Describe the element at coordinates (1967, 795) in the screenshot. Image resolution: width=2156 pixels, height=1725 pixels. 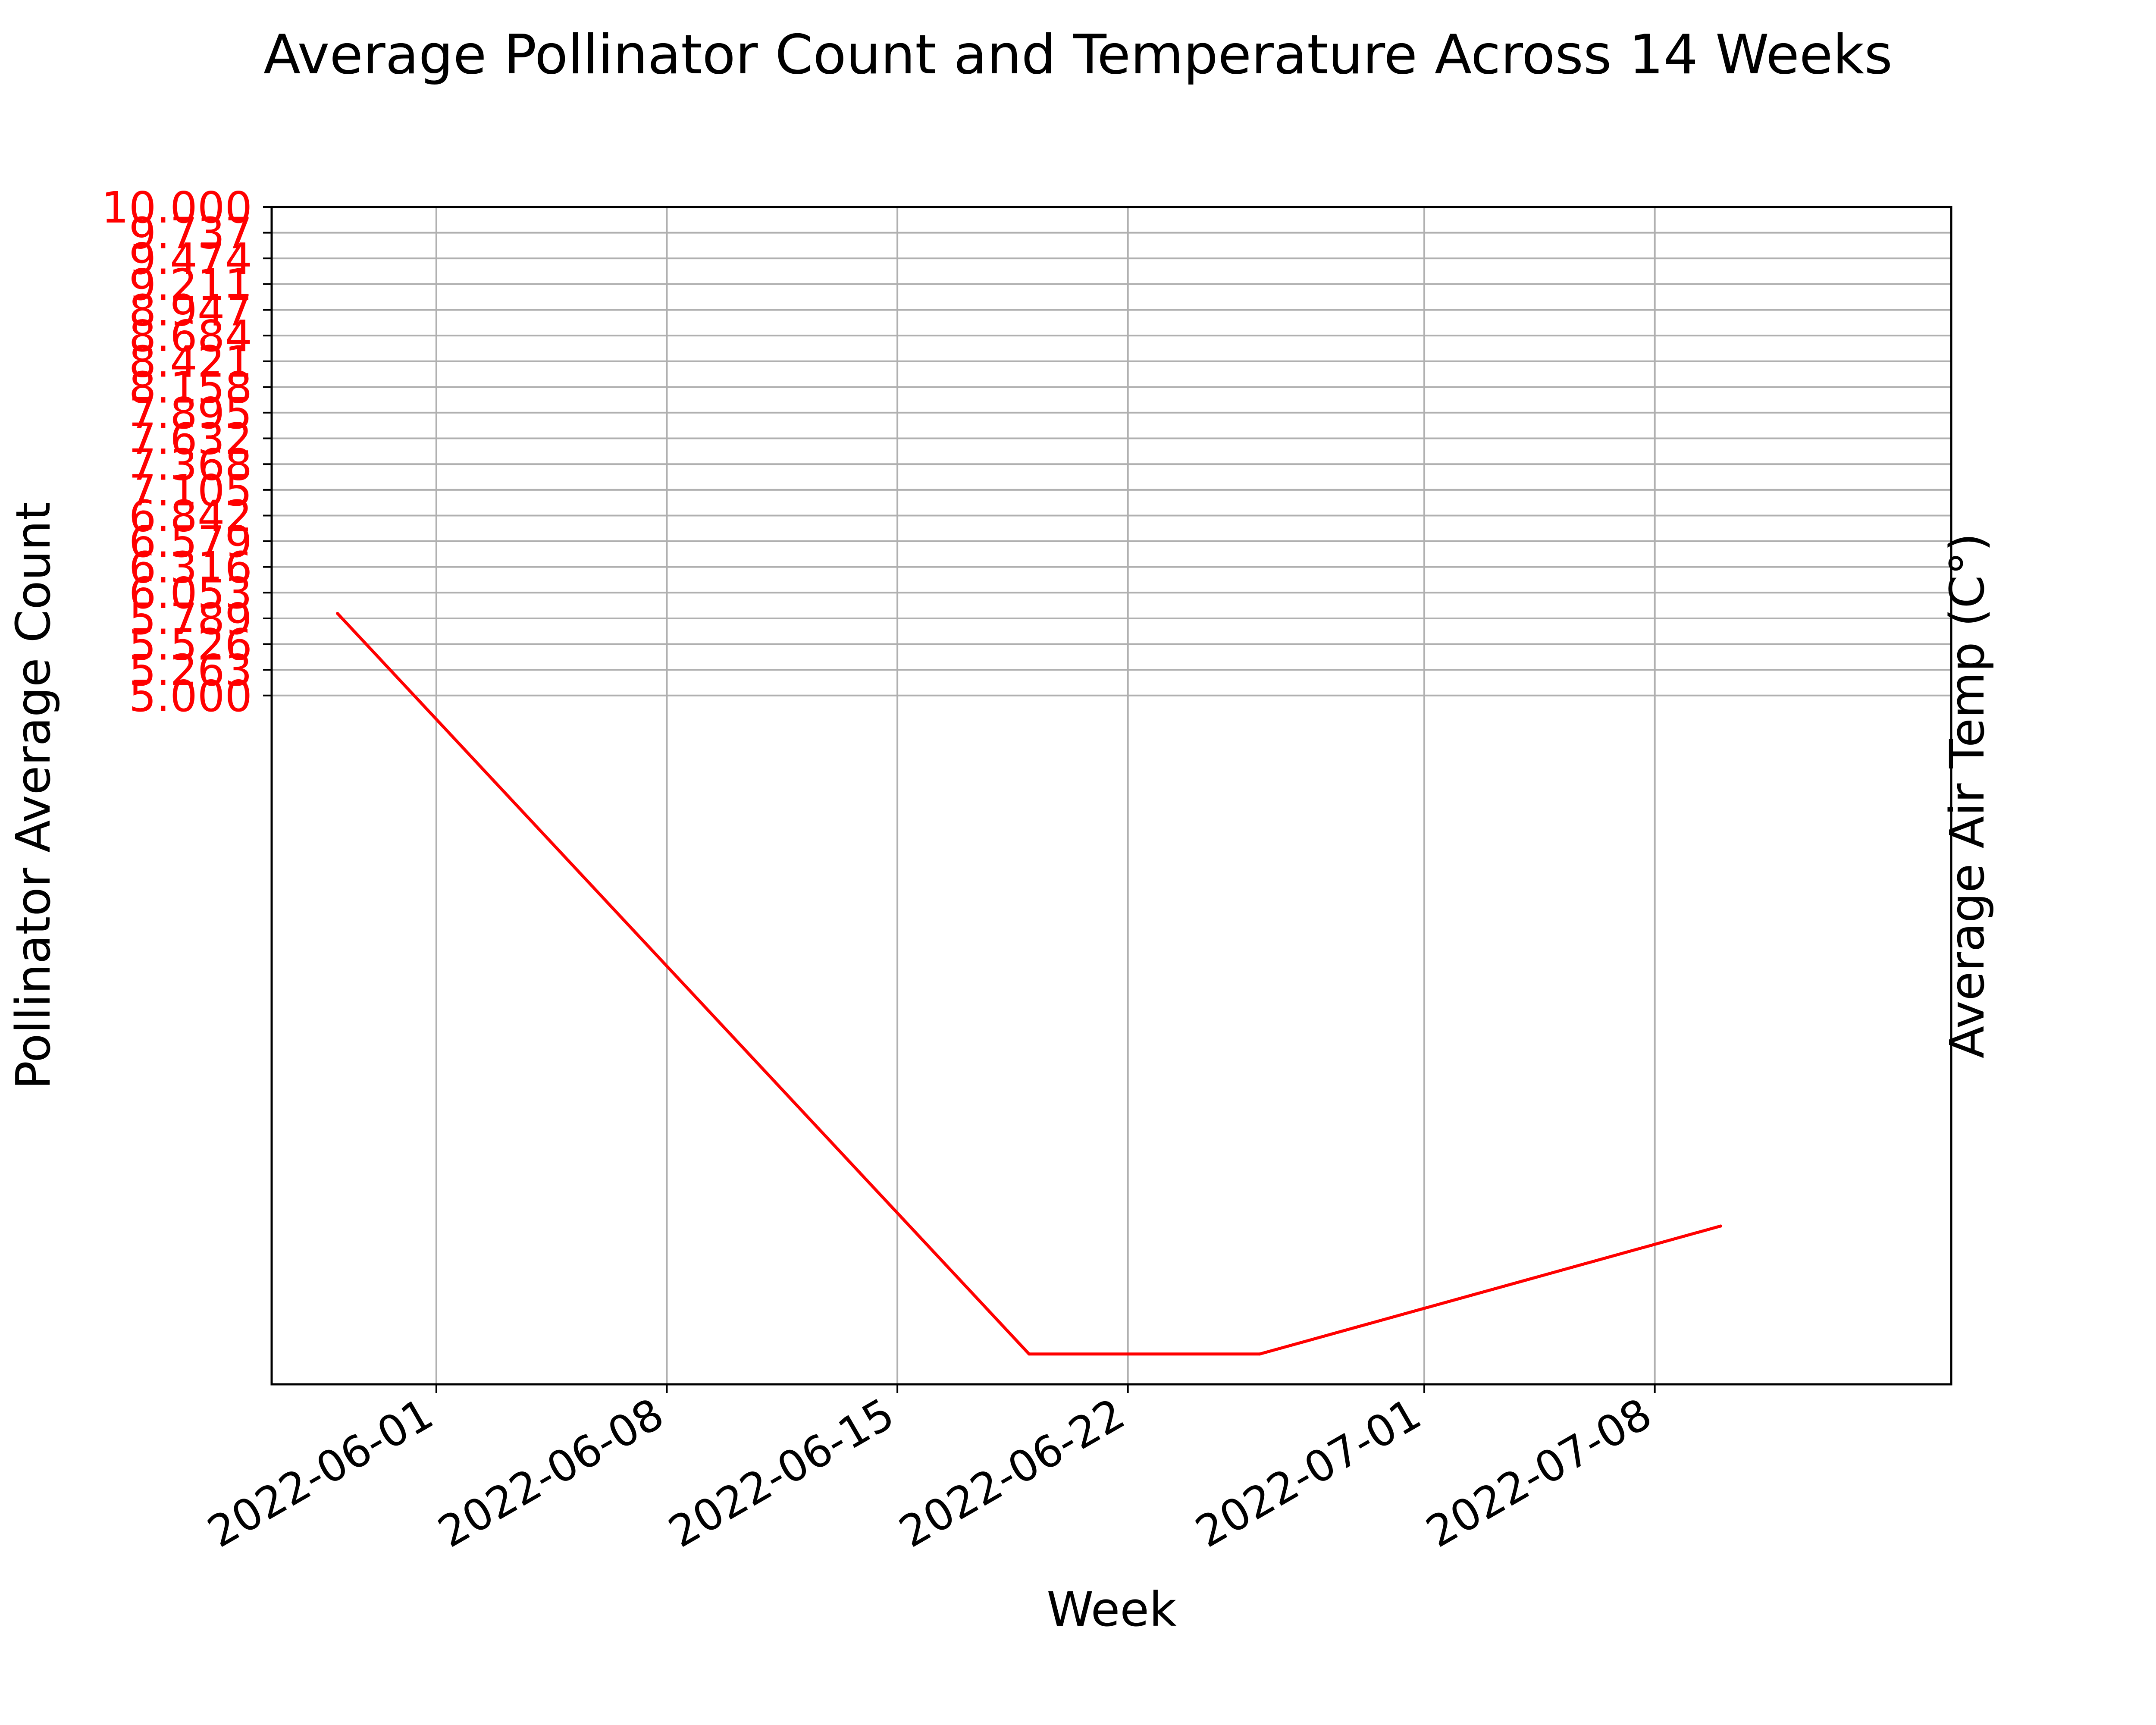
I see `y-axis-right-label: Average Air Temp (C°)` at that location.